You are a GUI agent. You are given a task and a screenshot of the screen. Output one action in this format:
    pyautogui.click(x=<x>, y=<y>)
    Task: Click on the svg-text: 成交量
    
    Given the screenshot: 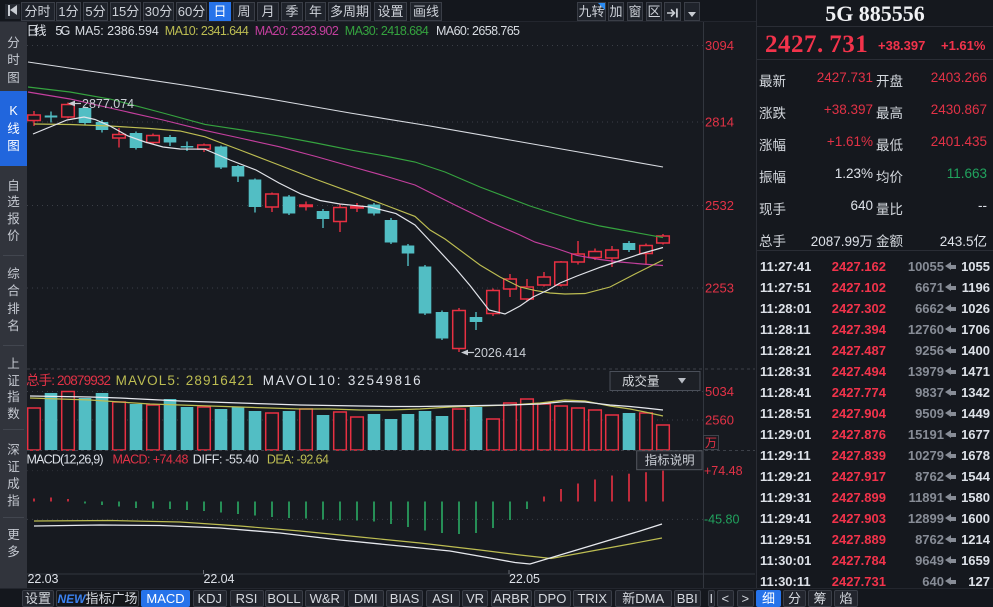 What is the action you would take?
    pyautogui.click(x=641, y=381)
    